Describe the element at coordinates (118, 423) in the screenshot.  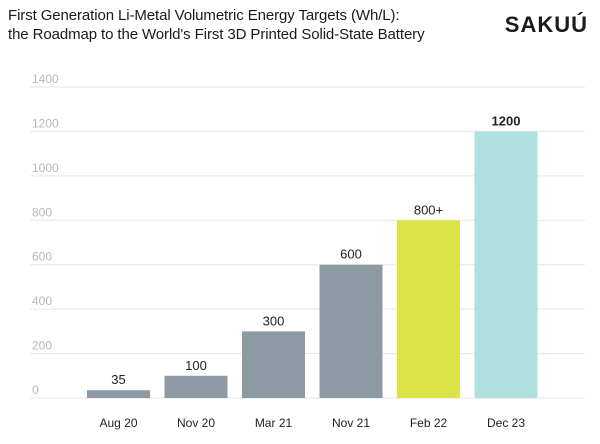
I see `x-tick-label: Aug 20` at that location.